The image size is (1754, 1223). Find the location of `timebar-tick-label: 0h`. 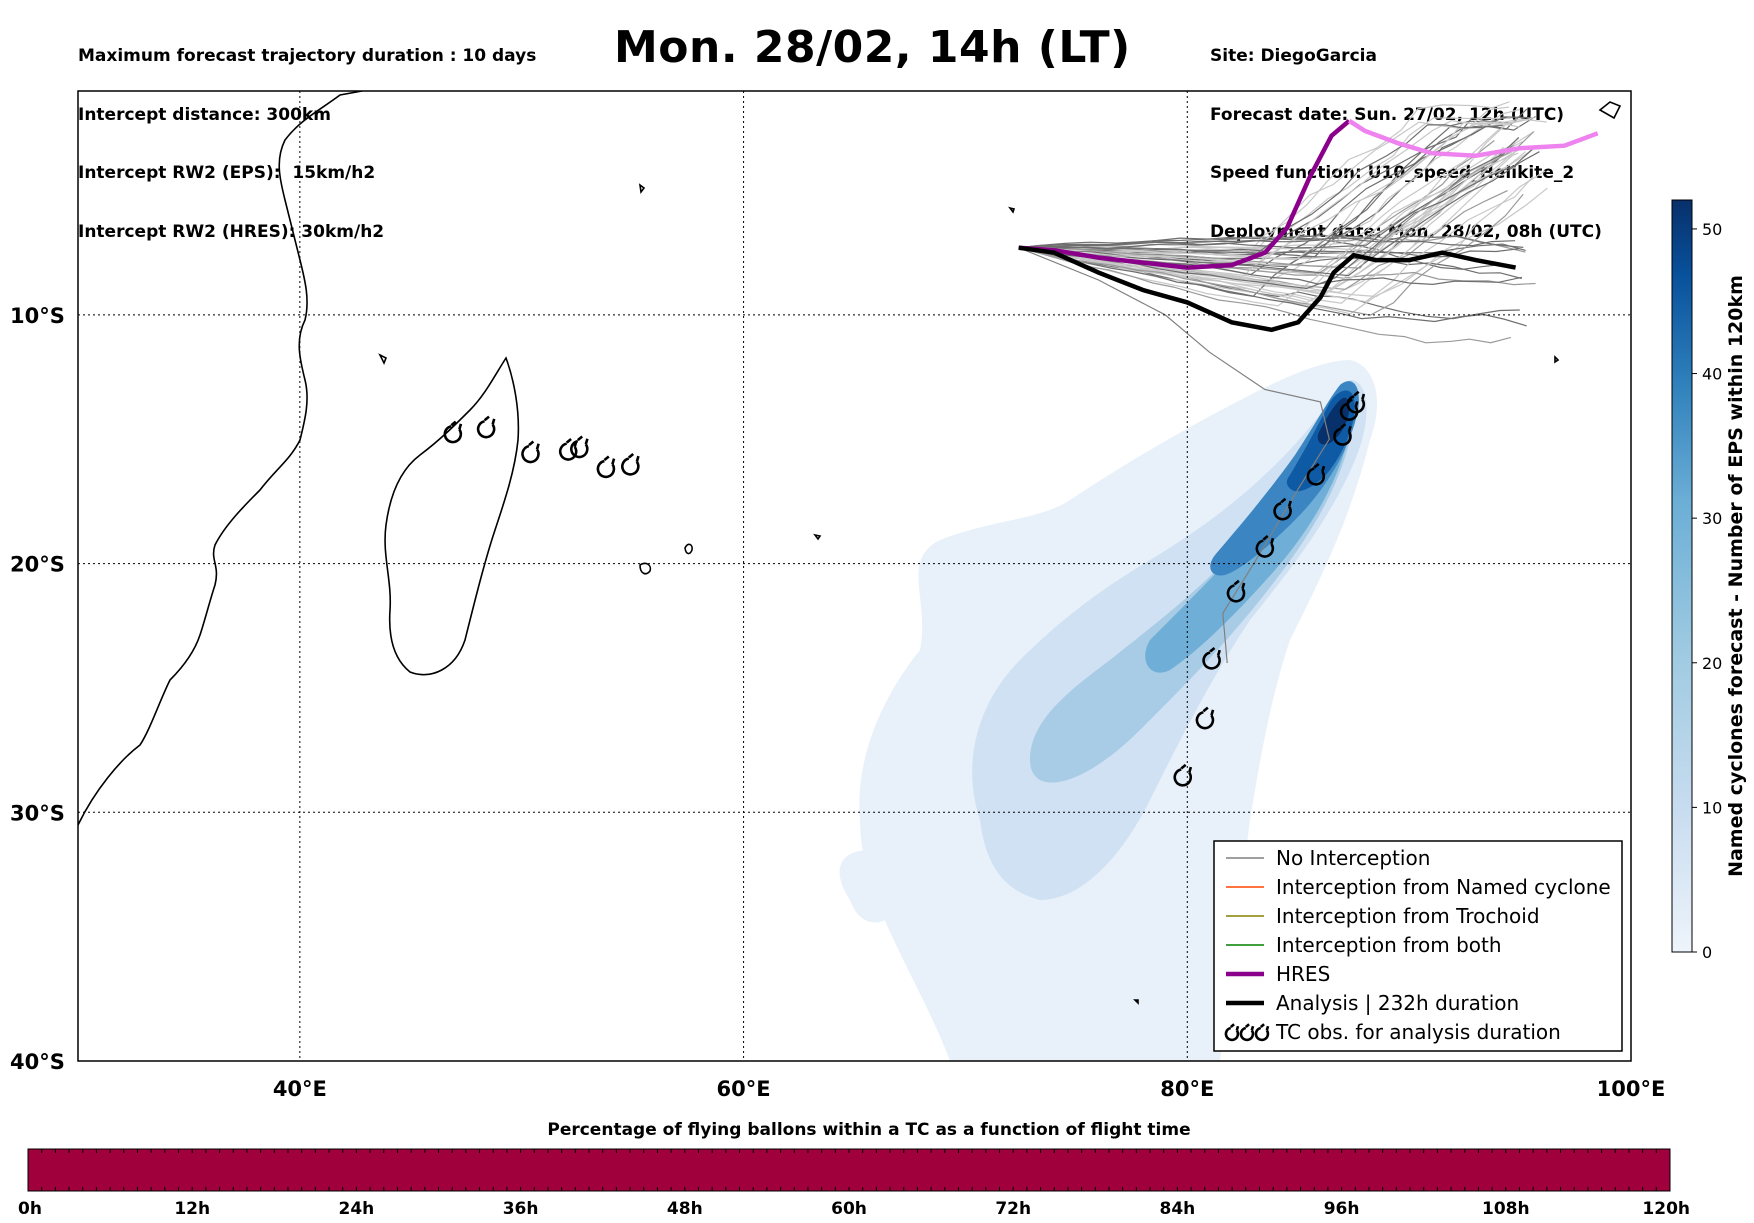

timebar-tick-label: 0h is located at coordinates (30, 1209).